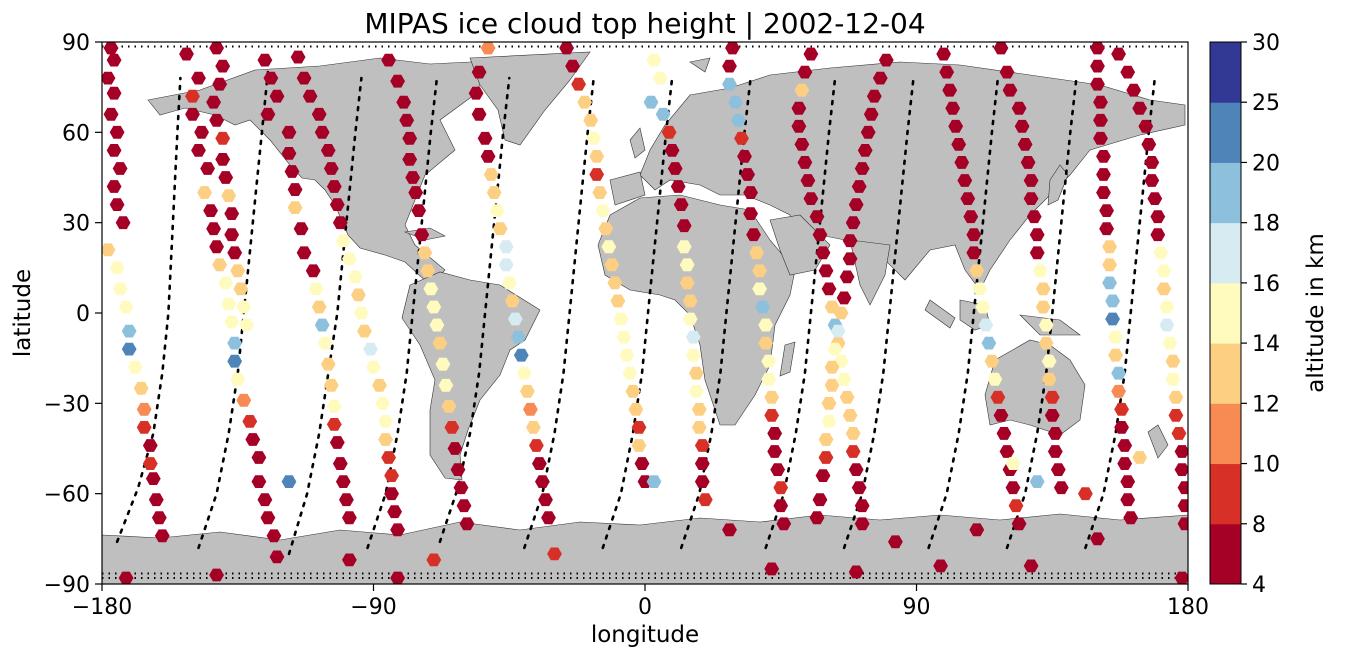 The width and height of the screenshot is (1345, 661). I want to click on colorbar-ticks: 4 8 10 12 14 16 18 20 25 30, so click(1260, 314).